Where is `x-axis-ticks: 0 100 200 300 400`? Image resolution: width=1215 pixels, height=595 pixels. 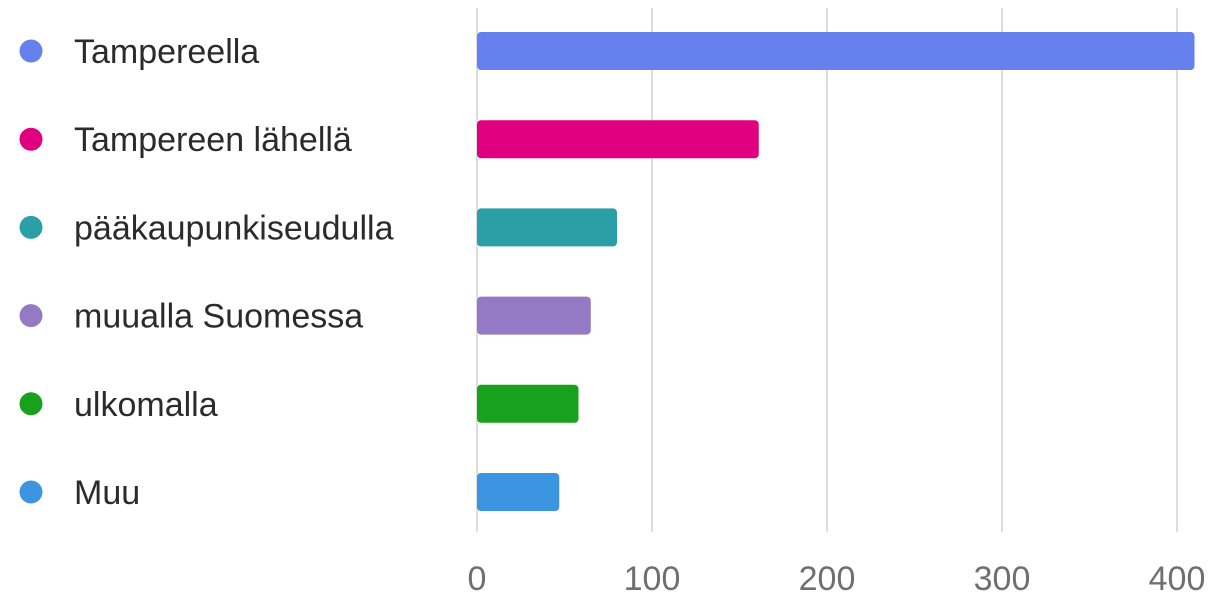 x-axis-ticks: 0 100 200 300 400 is located at coordinates (837, 577).